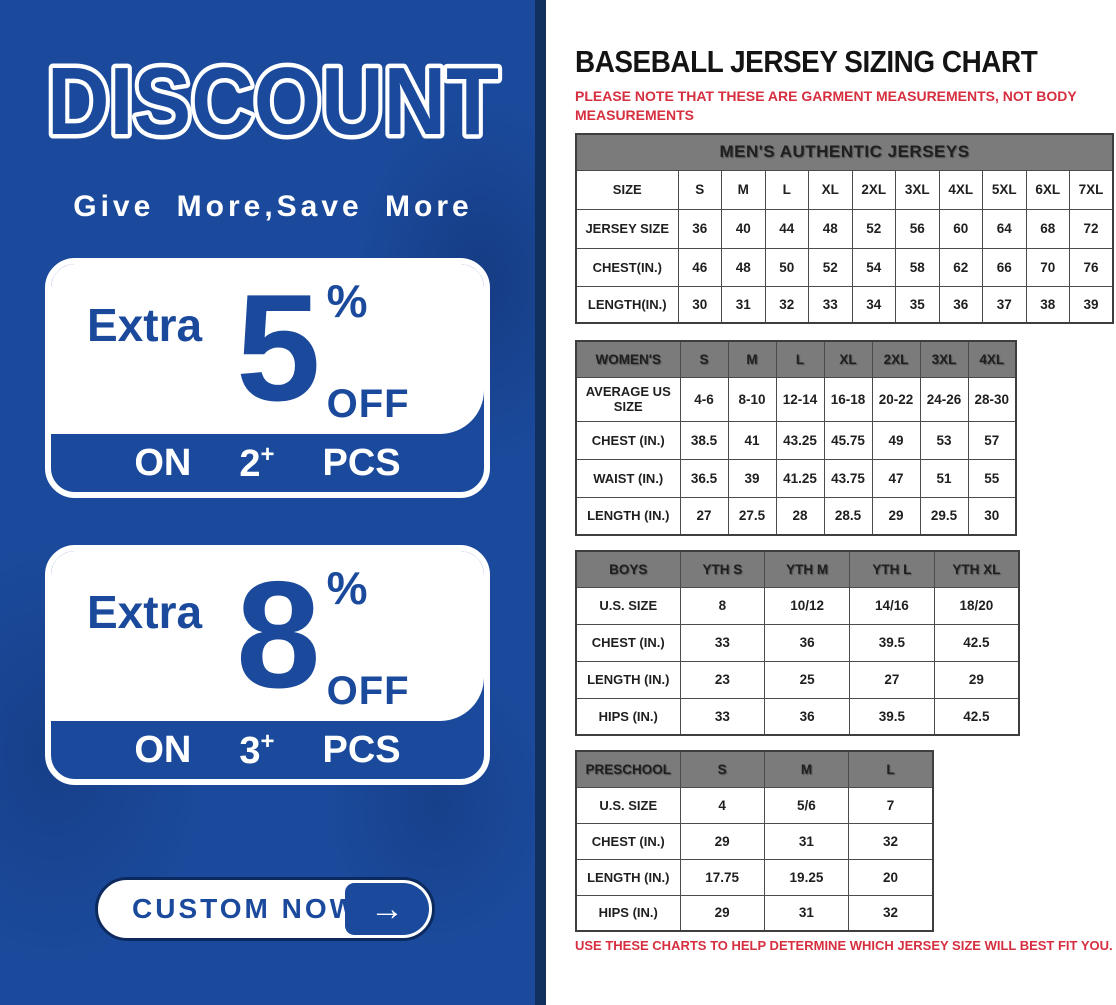 This screenshot has height=1005, width=1116. I want to click on table-cell: 12-14, so click(800, 399).